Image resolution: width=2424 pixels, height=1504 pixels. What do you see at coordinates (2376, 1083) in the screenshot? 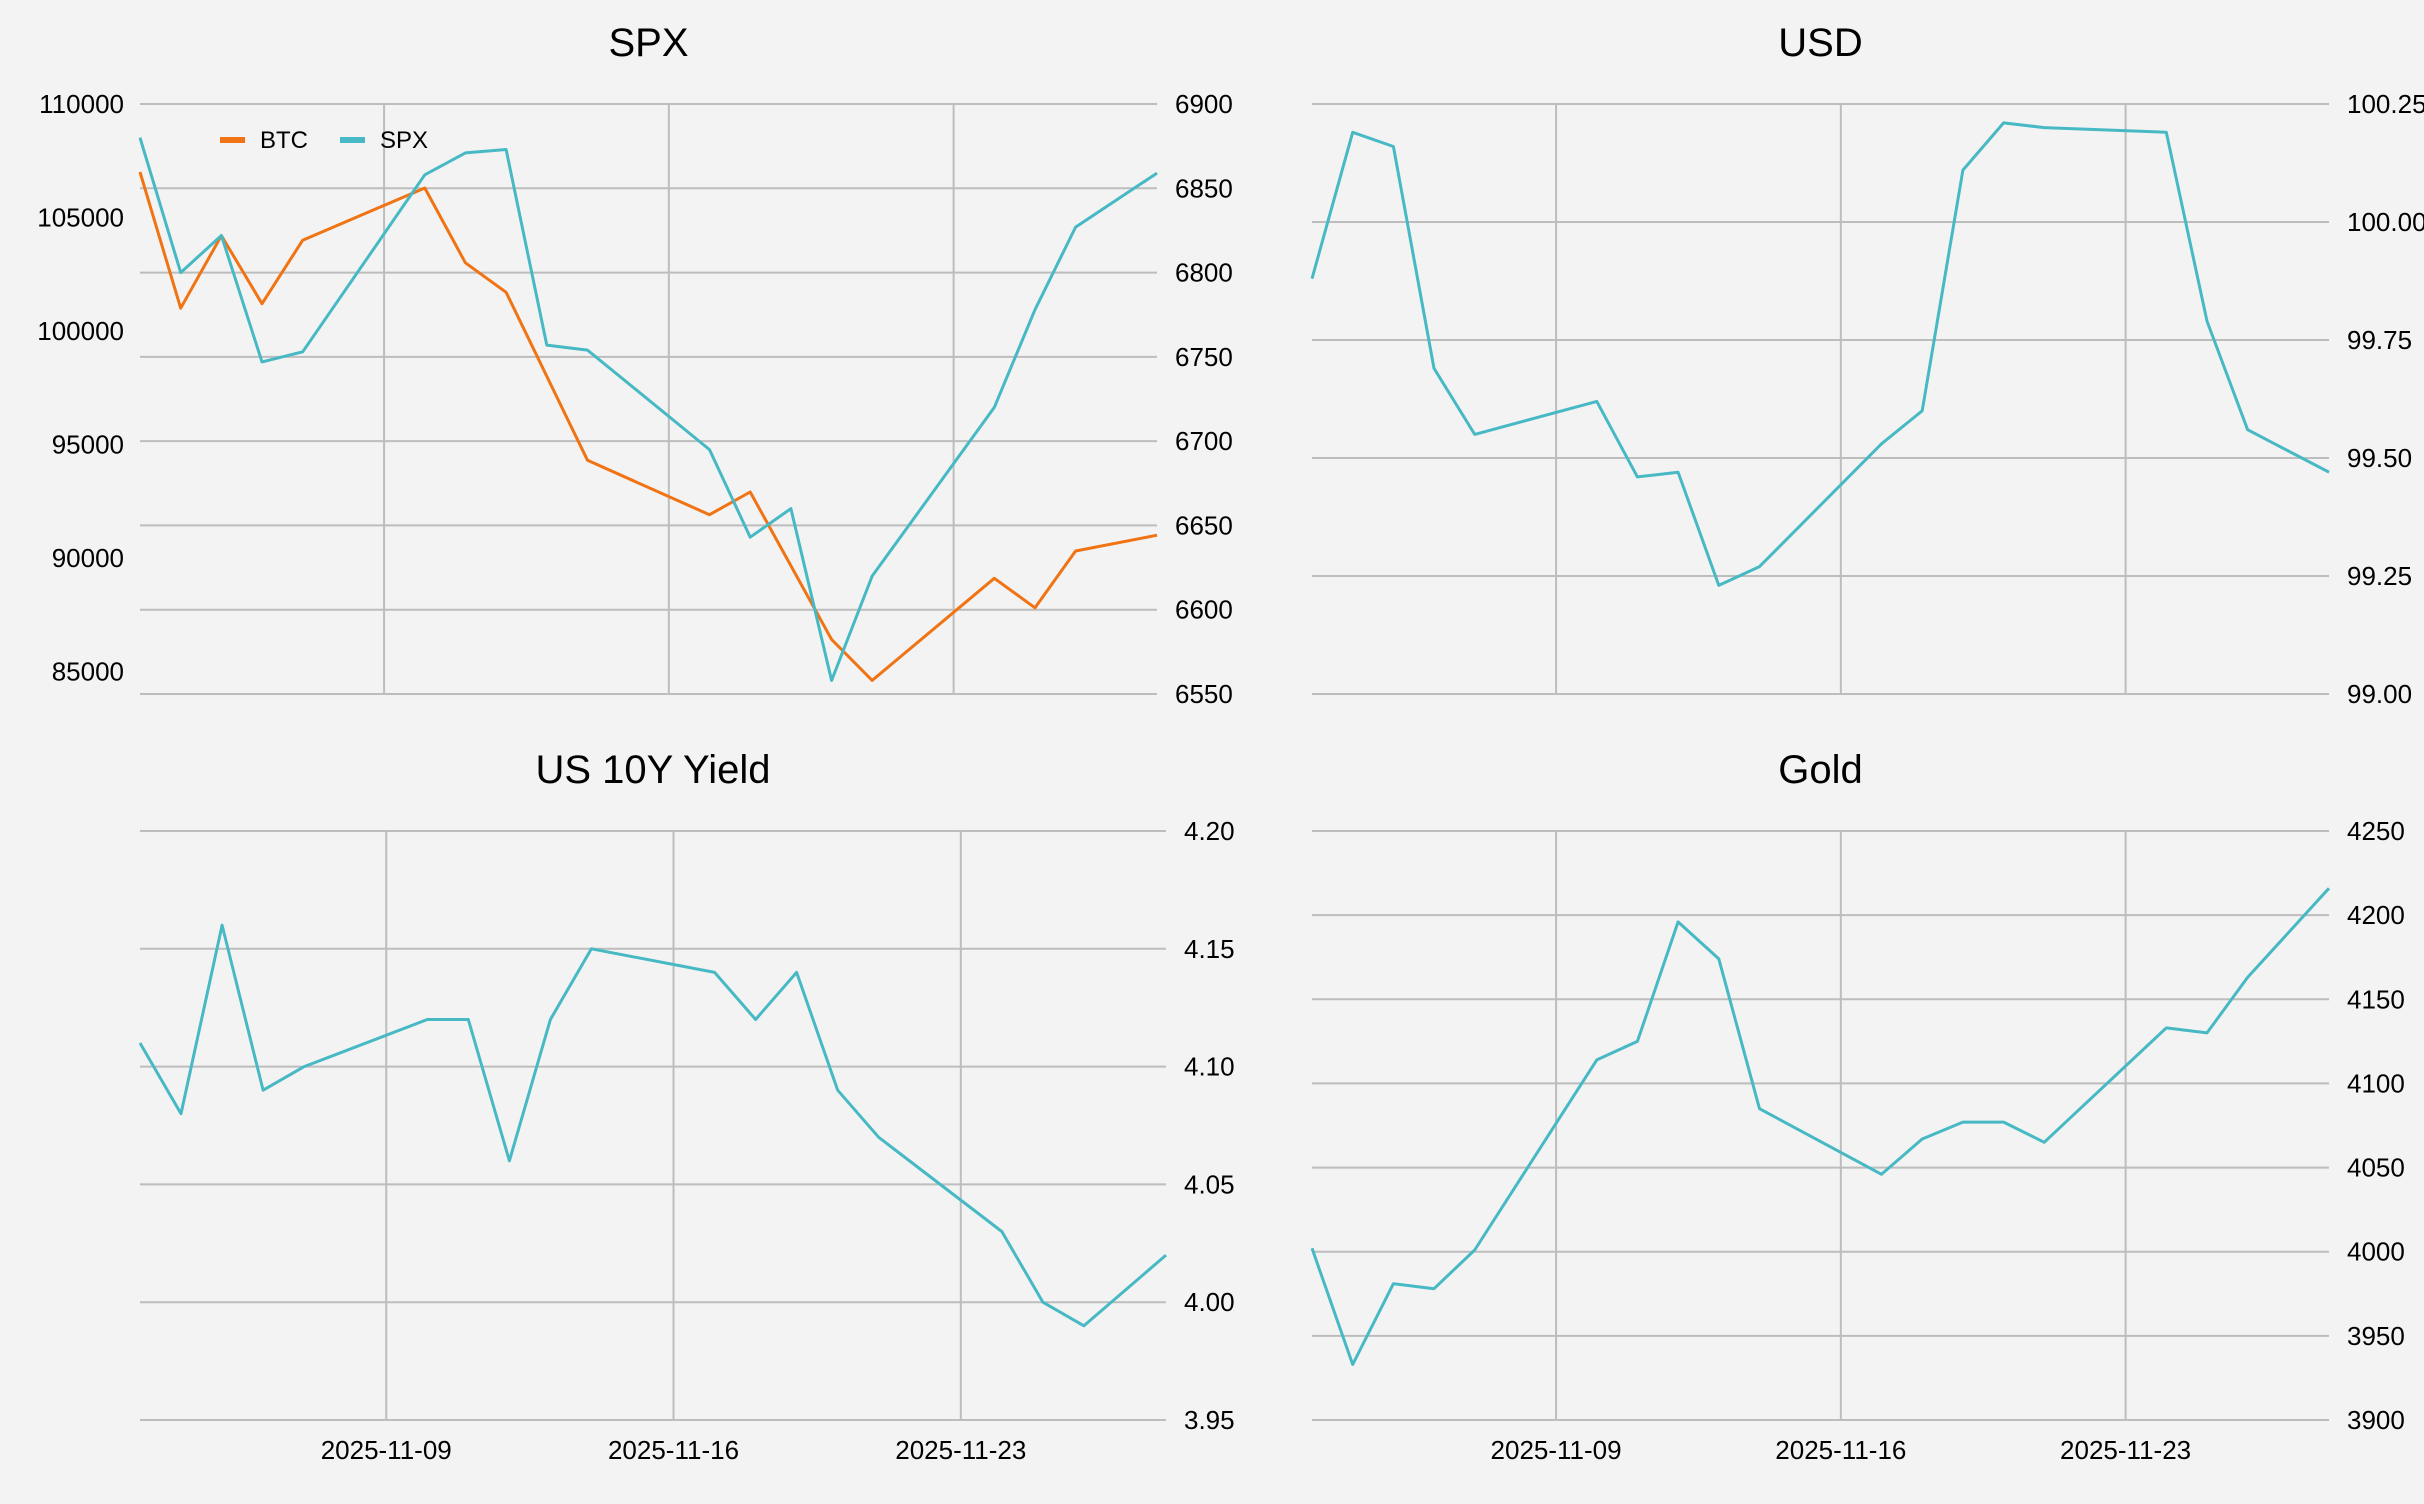
I see `gold-right-tick-label: 4100` at bounding box center [2376, 1083].